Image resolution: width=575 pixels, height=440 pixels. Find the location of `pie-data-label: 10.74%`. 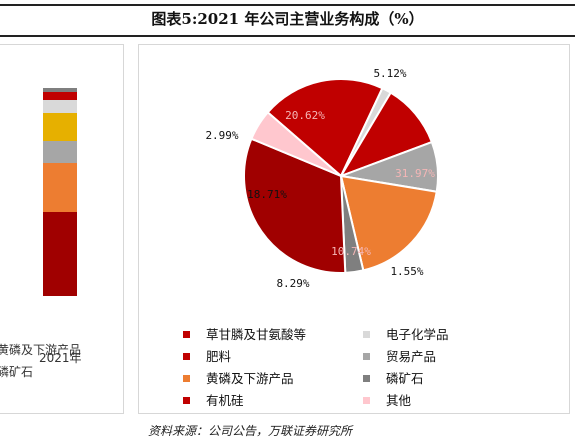

pie-data-label: 10.74% is located at coordinates (351, 251).